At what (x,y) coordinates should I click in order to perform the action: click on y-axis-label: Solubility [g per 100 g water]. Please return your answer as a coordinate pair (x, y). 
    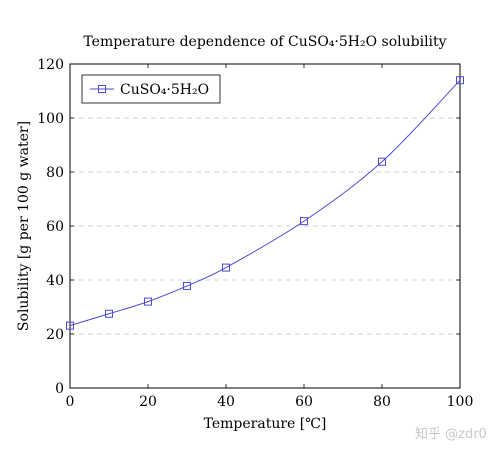
    Looking at the image, I should click on (24, 226).